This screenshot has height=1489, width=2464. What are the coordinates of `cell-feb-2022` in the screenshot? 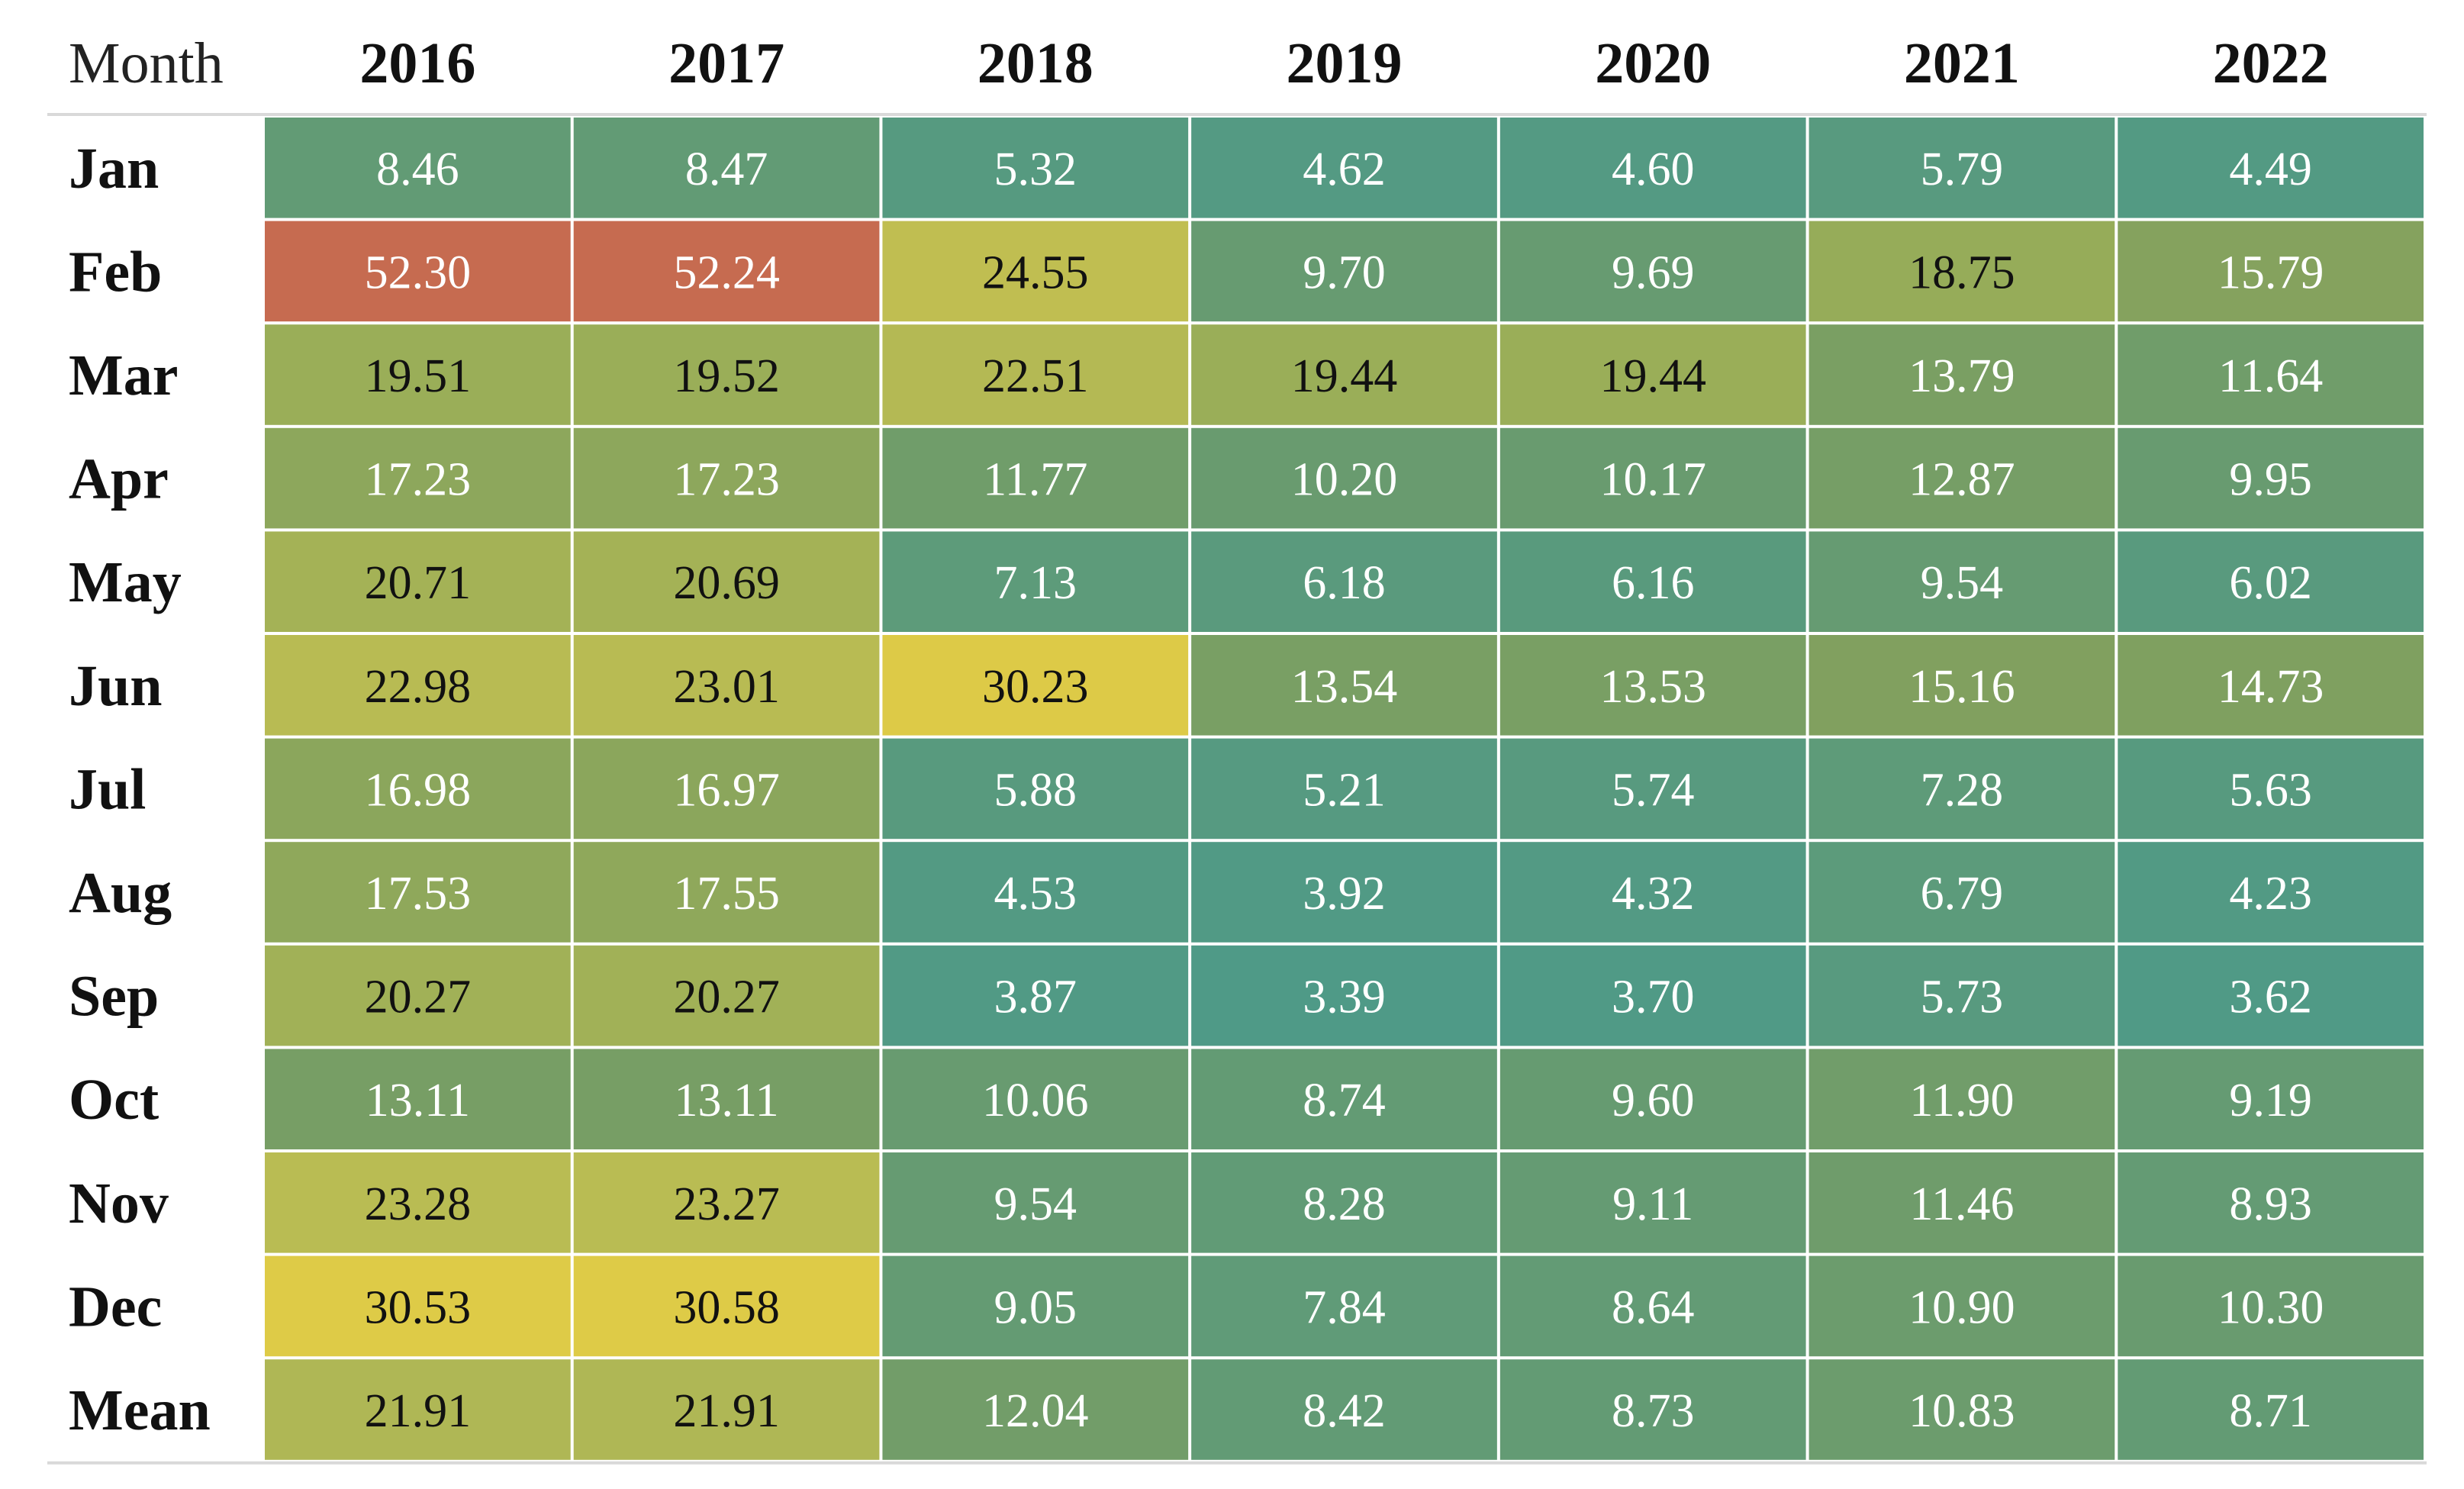 It's located at (2271, 271).